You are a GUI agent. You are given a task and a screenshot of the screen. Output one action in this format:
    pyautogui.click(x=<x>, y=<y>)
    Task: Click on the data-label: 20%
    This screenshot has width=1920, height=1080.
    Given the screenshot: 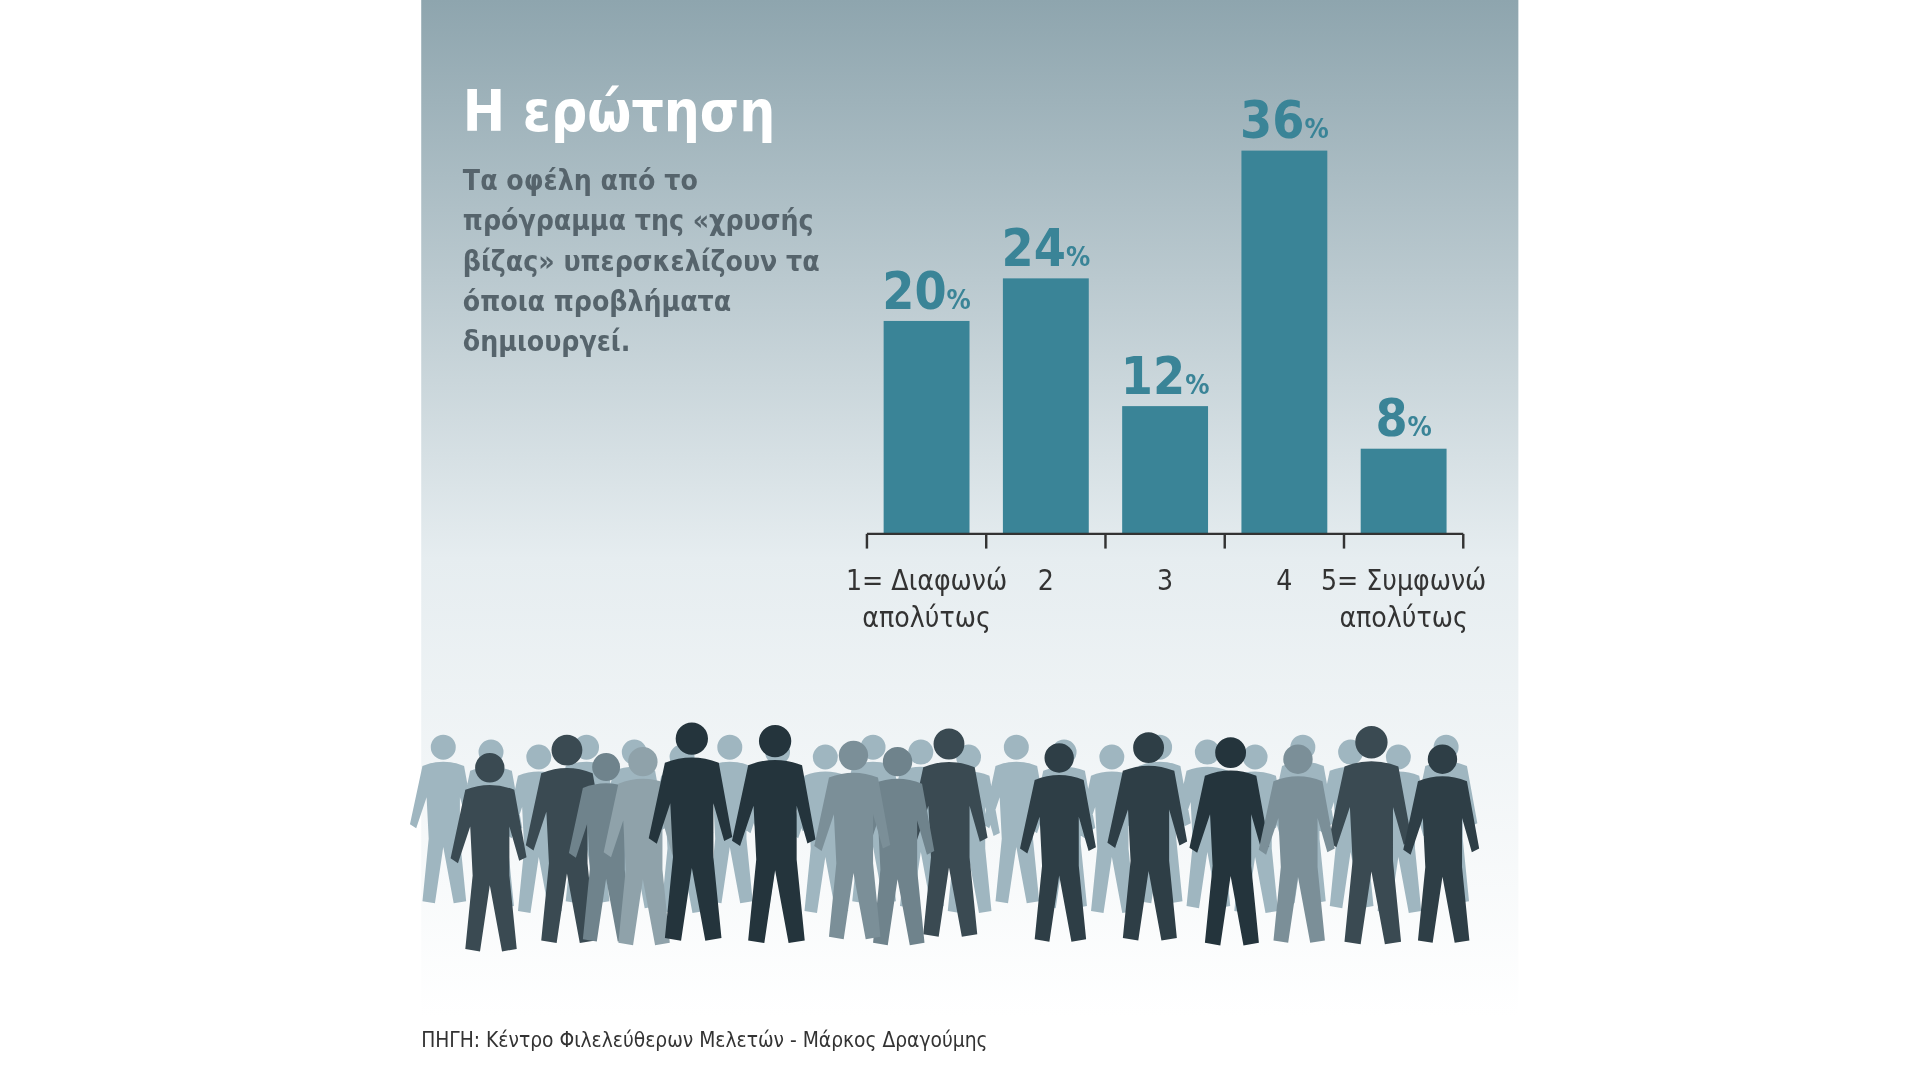 What is the action you would take?
    pyautogui.click(x=926, y=290)
    